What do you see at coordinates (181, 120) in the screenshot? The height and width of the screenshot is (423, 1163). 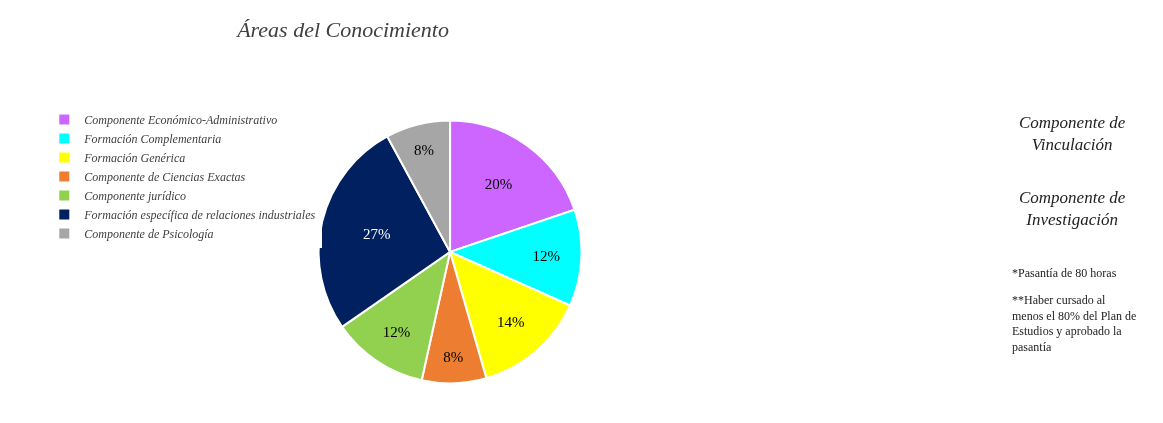 I see `legend-label: Componente Económico-Administrativo` at bounding box center [181, 120].